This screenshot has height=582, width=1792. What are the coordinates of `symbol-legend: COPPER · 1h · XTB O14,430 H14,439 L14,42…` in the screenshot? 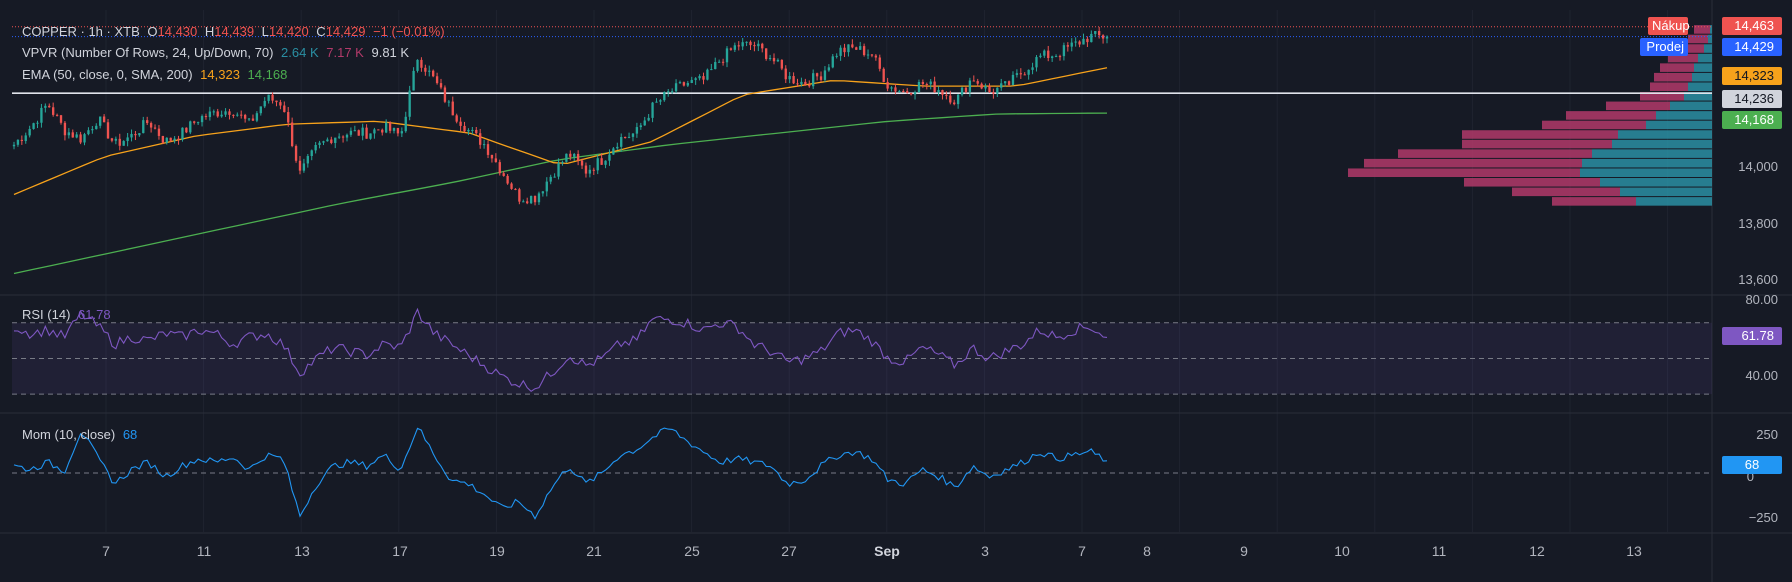 It's located at (235, 31).